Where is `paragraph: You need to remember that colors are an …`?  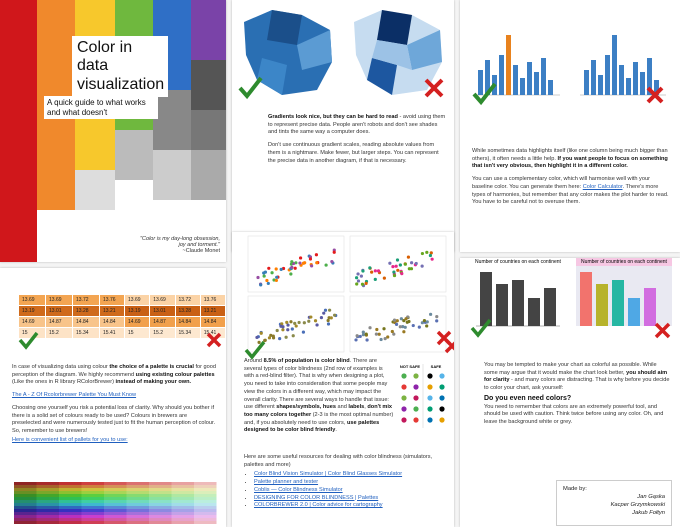 paragraph: You need to remember that colors are an … is located at coordinates (574, 414).